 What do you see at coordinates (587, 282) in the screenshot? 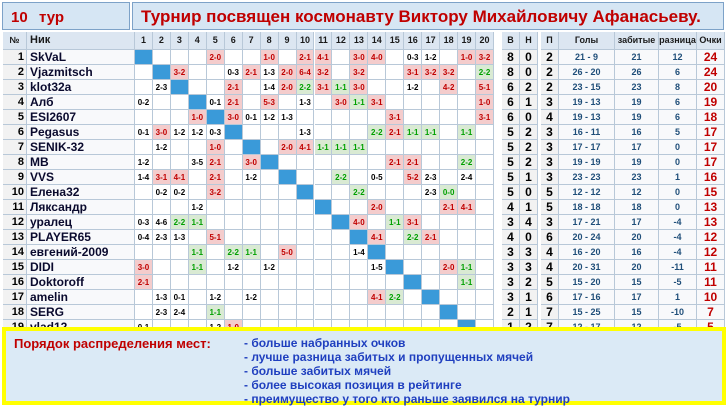
I see `goals-ratio: 15 - 20` at bounding box center [587, 282].